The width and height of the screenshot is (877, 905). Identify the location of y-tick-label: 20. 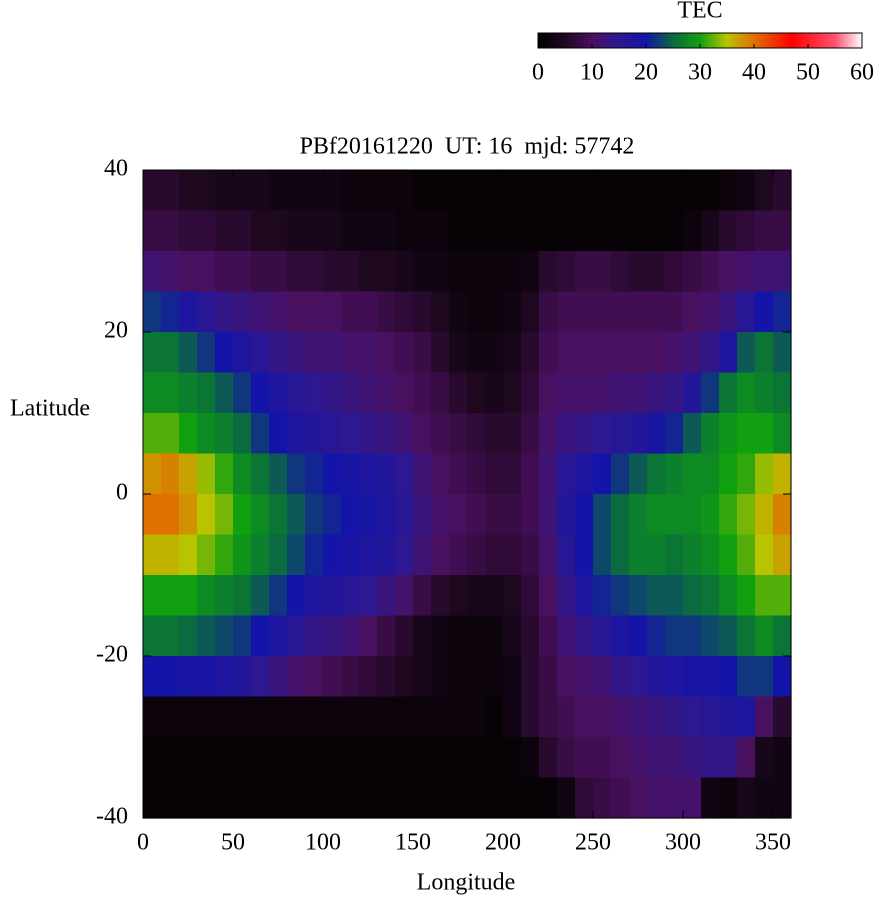
(116, 331).